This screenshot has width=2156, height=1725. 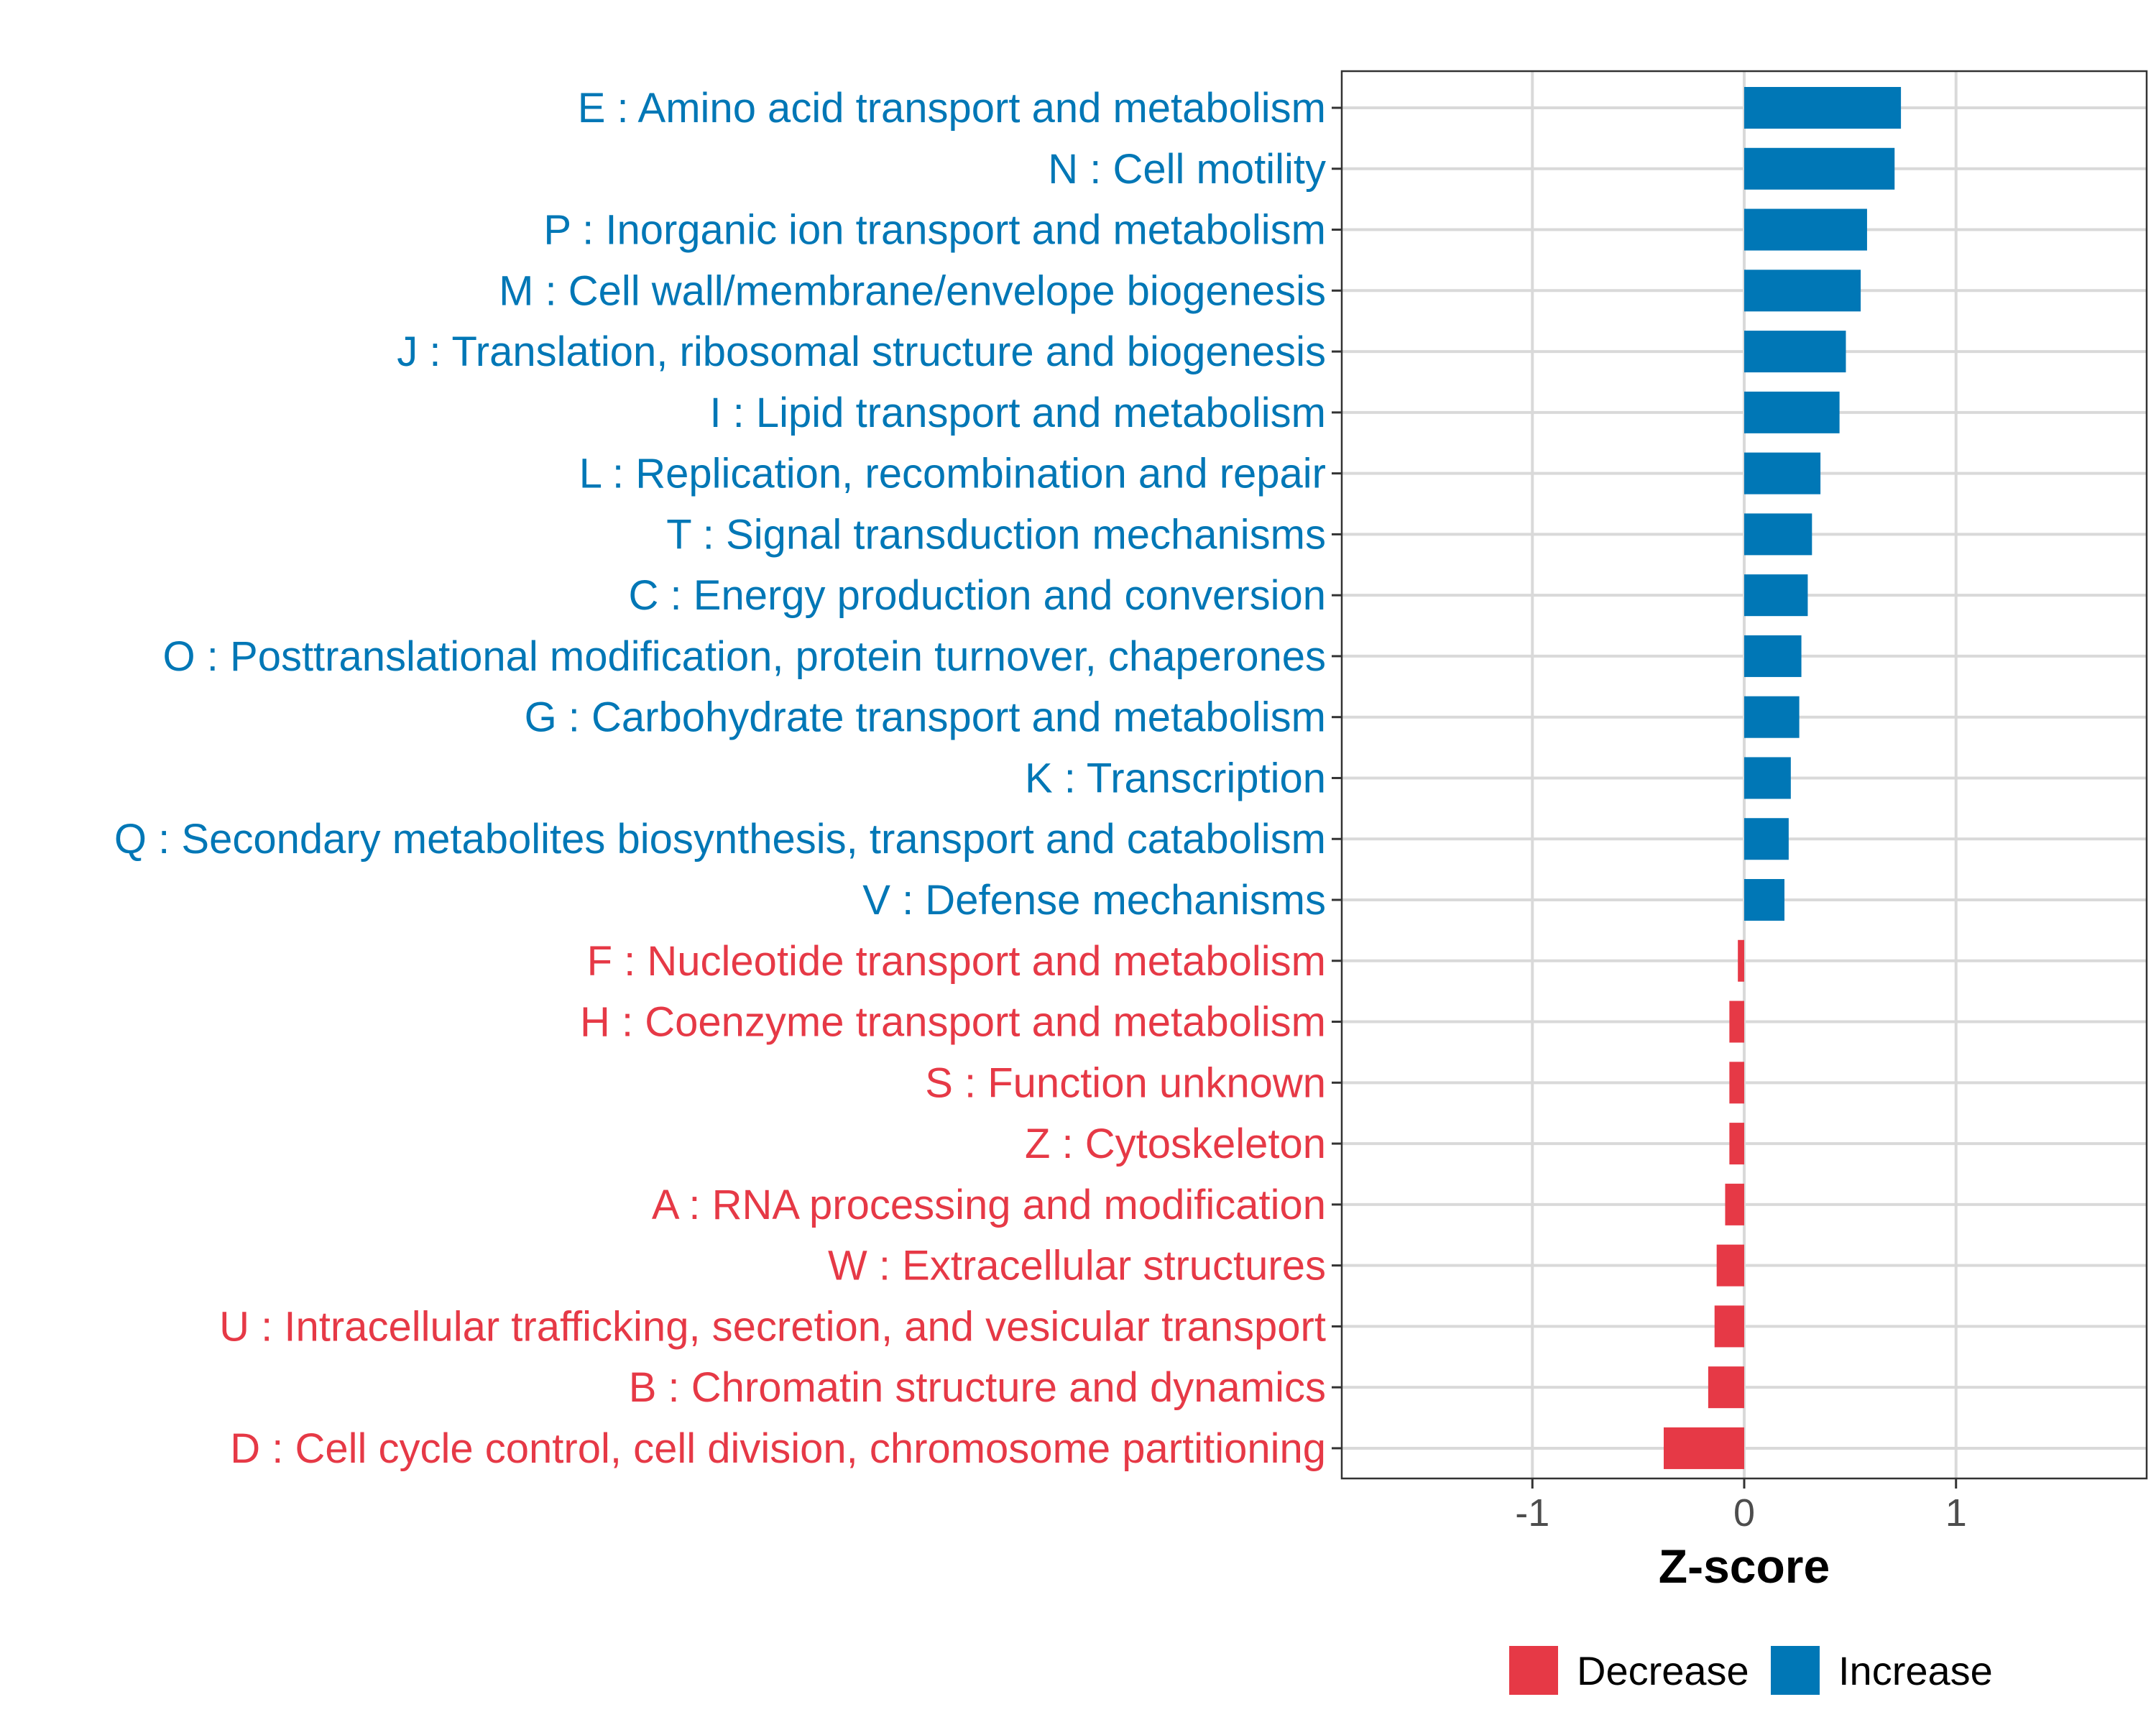 I want to click on legend-swatch-increase, so click(x=1796, y=1670).